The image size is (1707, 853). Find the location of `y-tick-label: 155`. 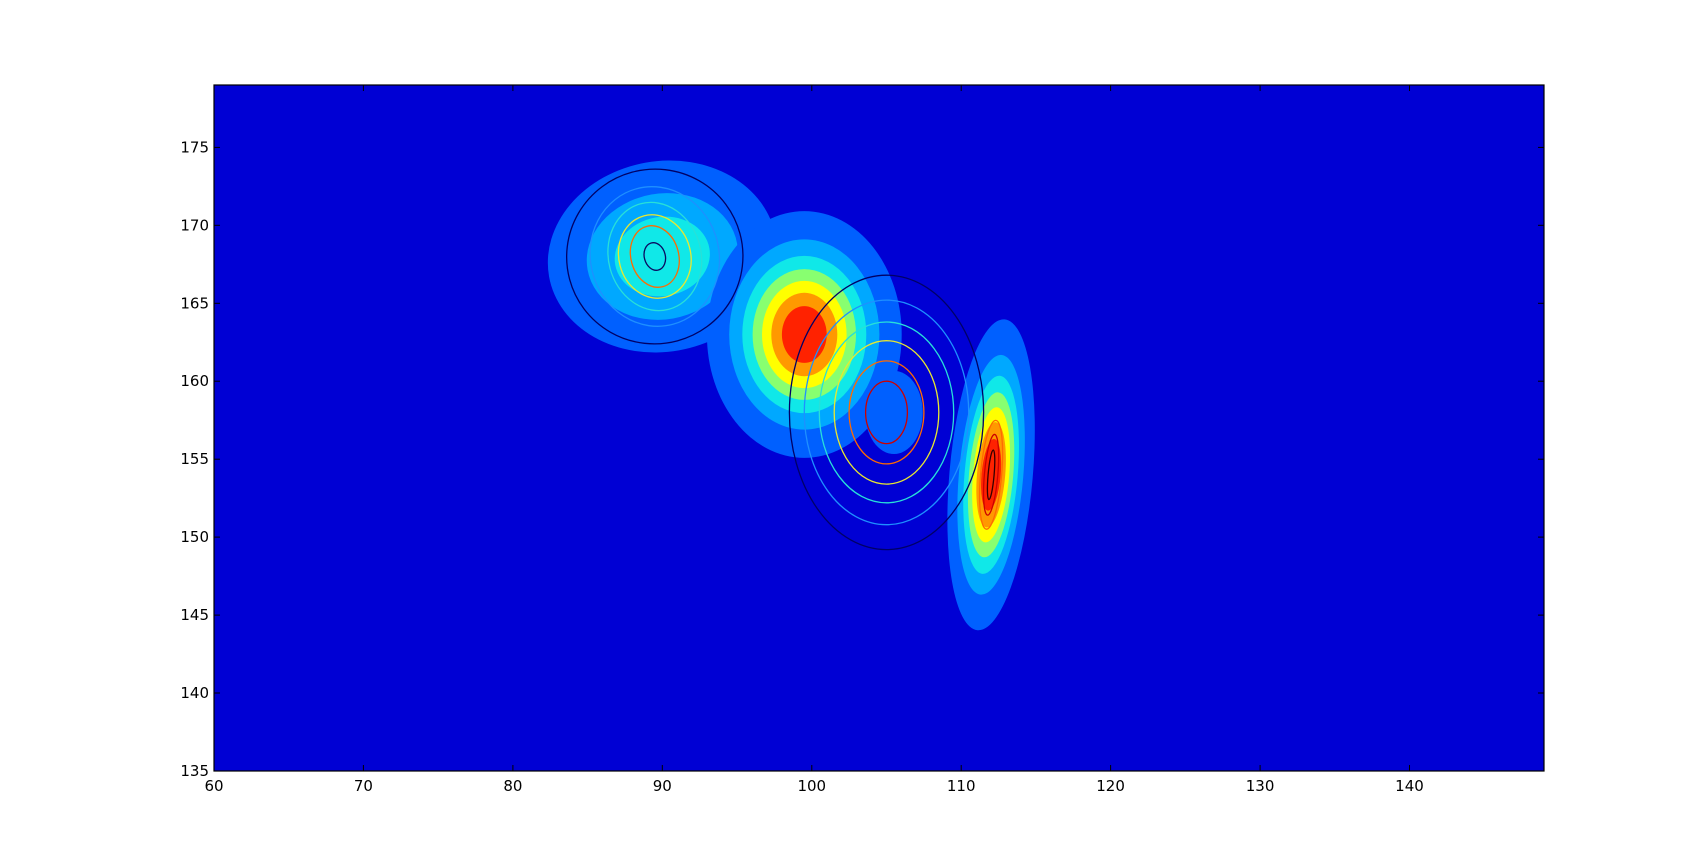

y-tick-label: 155 is located at coordinates (194, 459).